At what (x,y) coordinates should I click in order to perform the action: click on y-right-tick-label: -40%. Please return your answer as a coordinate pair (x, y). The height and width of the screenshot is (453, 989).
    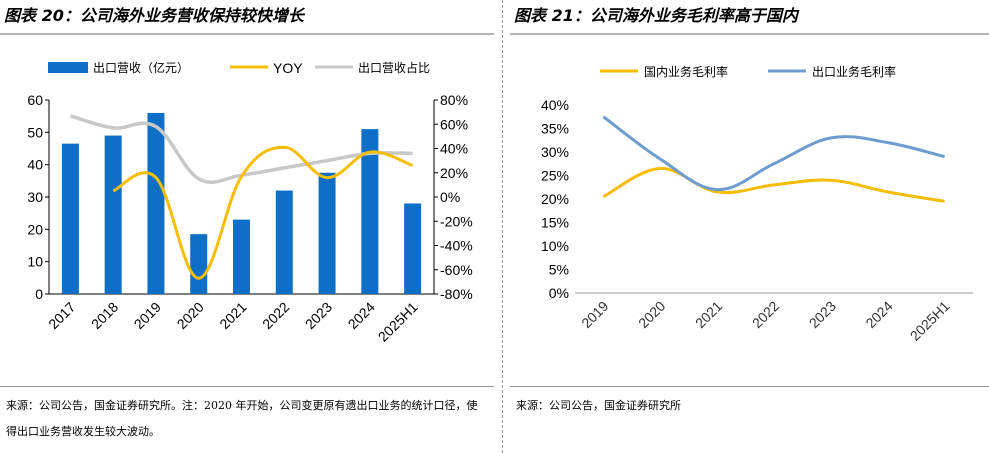
    Looking at the image, I should click on (456, 246).